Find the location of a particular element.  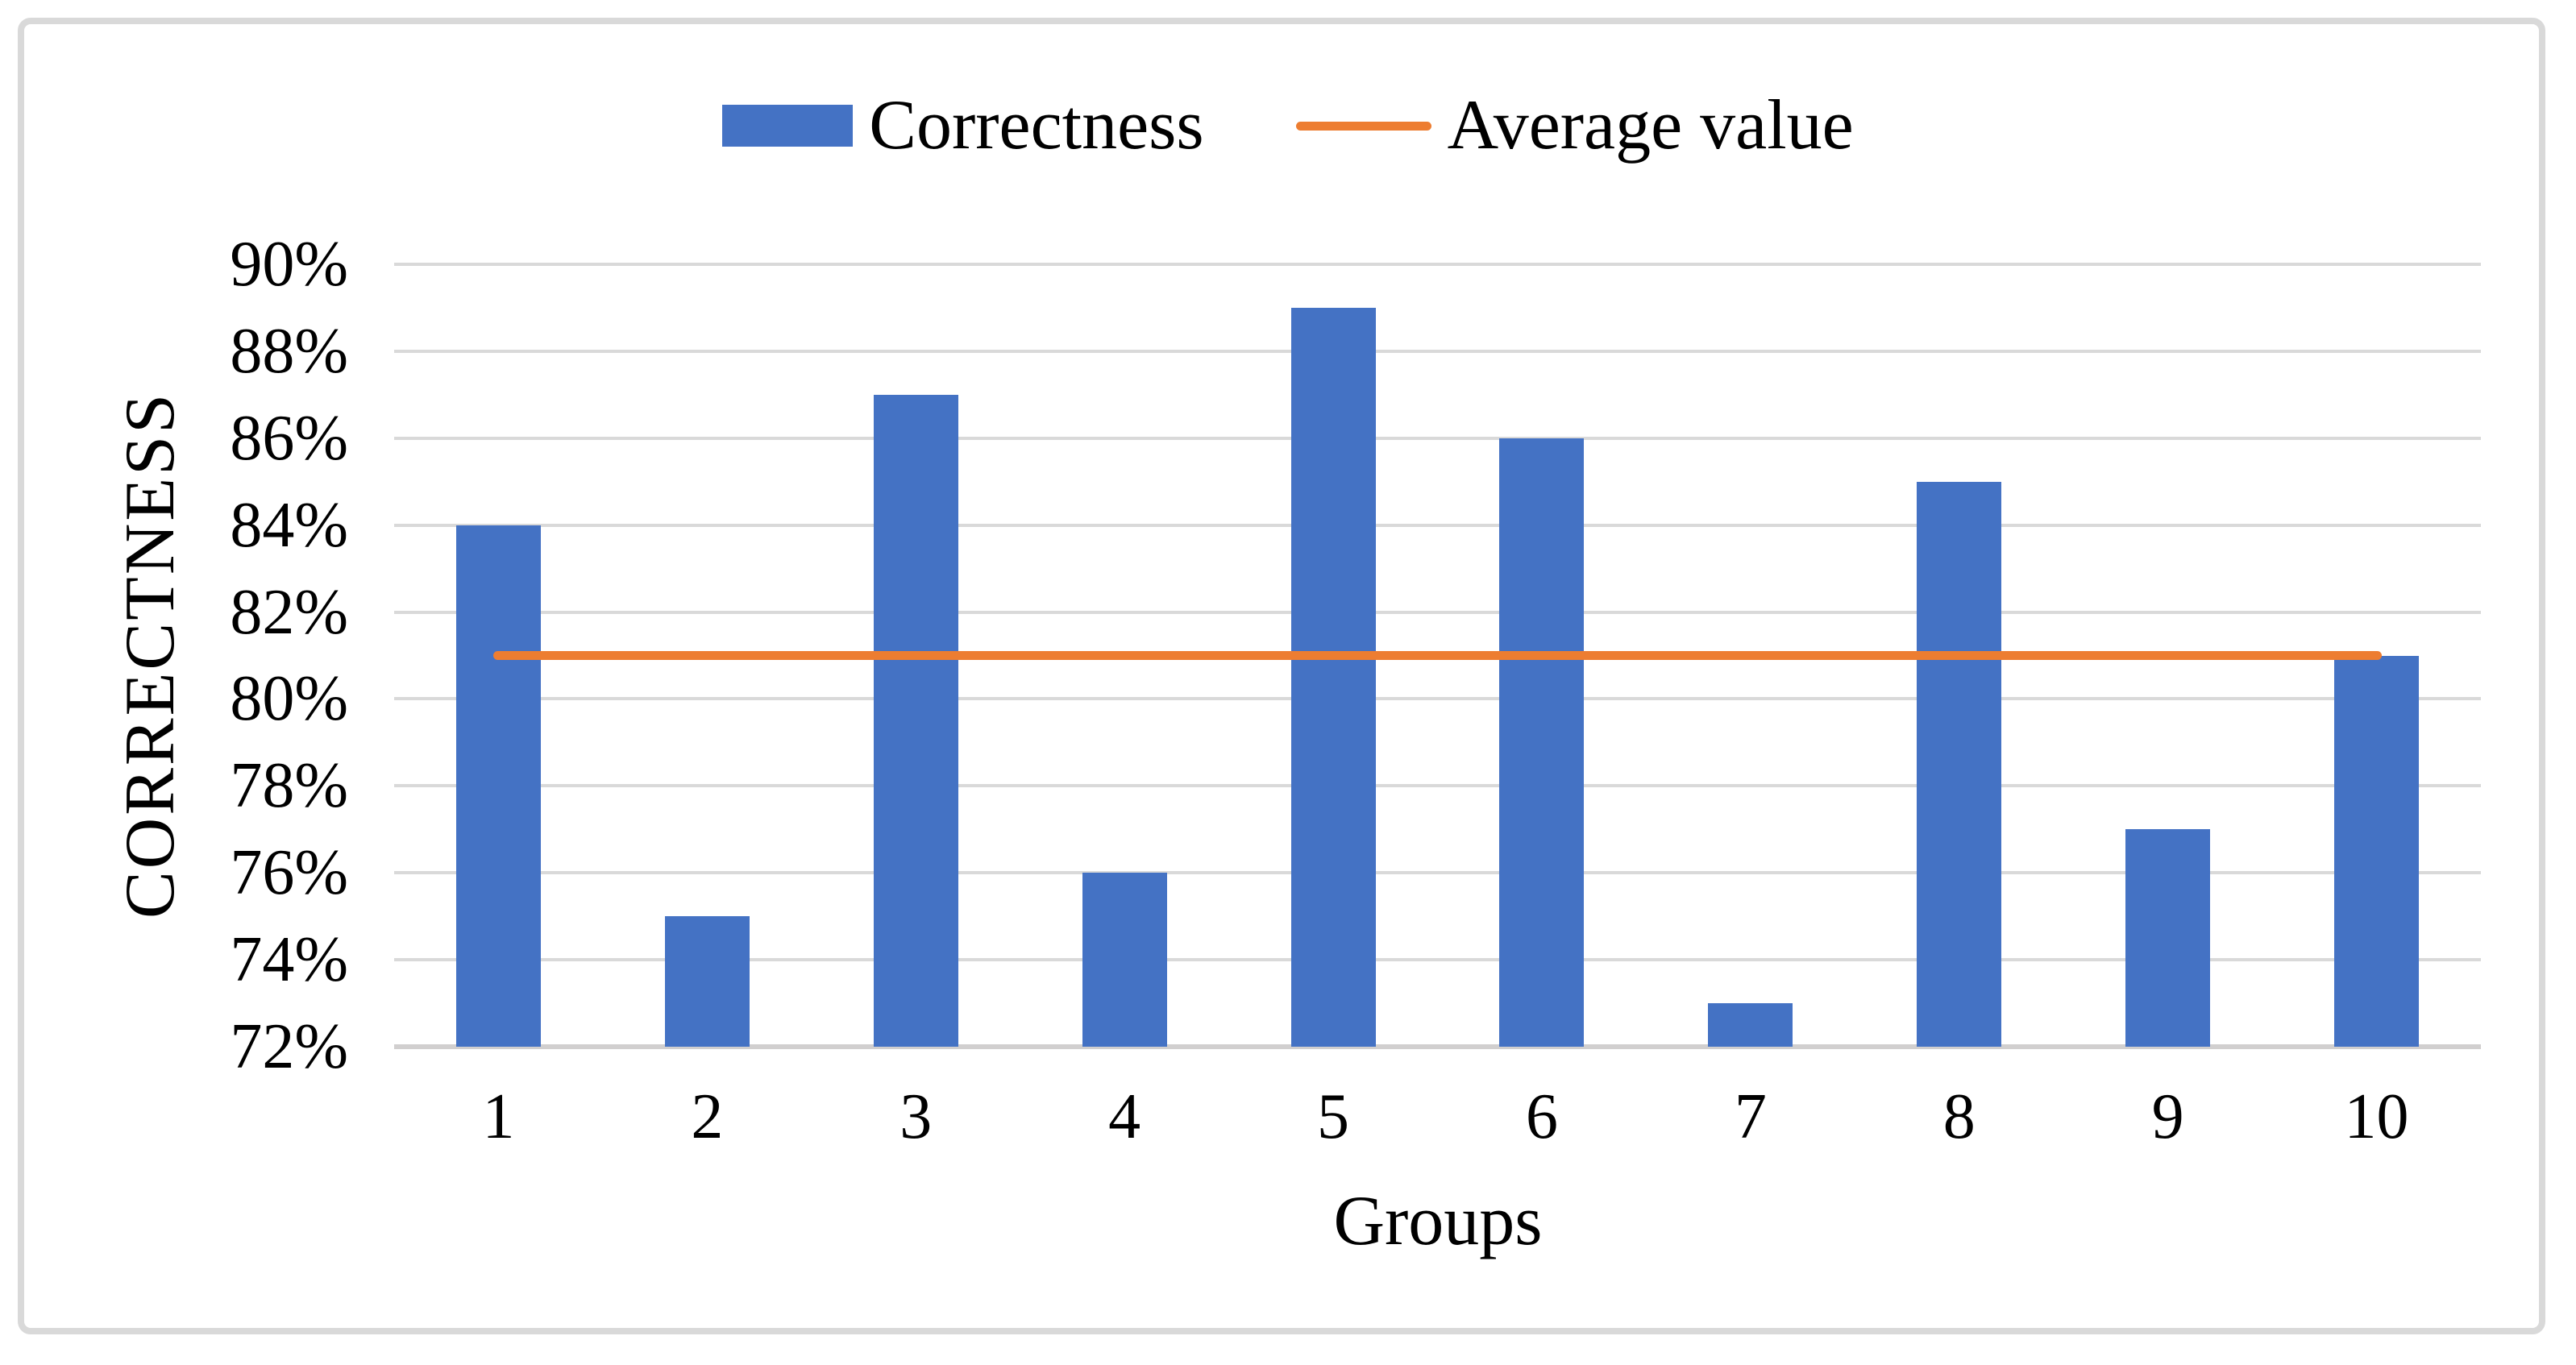

legend-line-swatch is located at coordinates (1363, 126).